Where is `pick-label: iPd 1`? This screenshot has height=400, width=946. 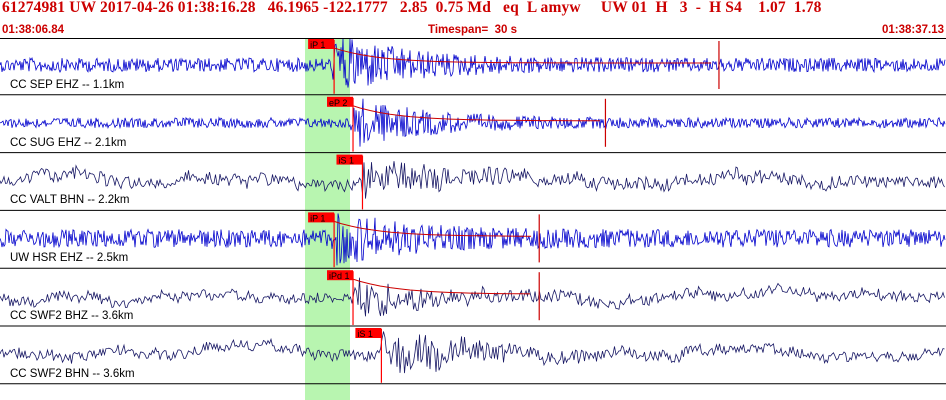
pick-label: iPd 1 is located at coordinates (339, 276).